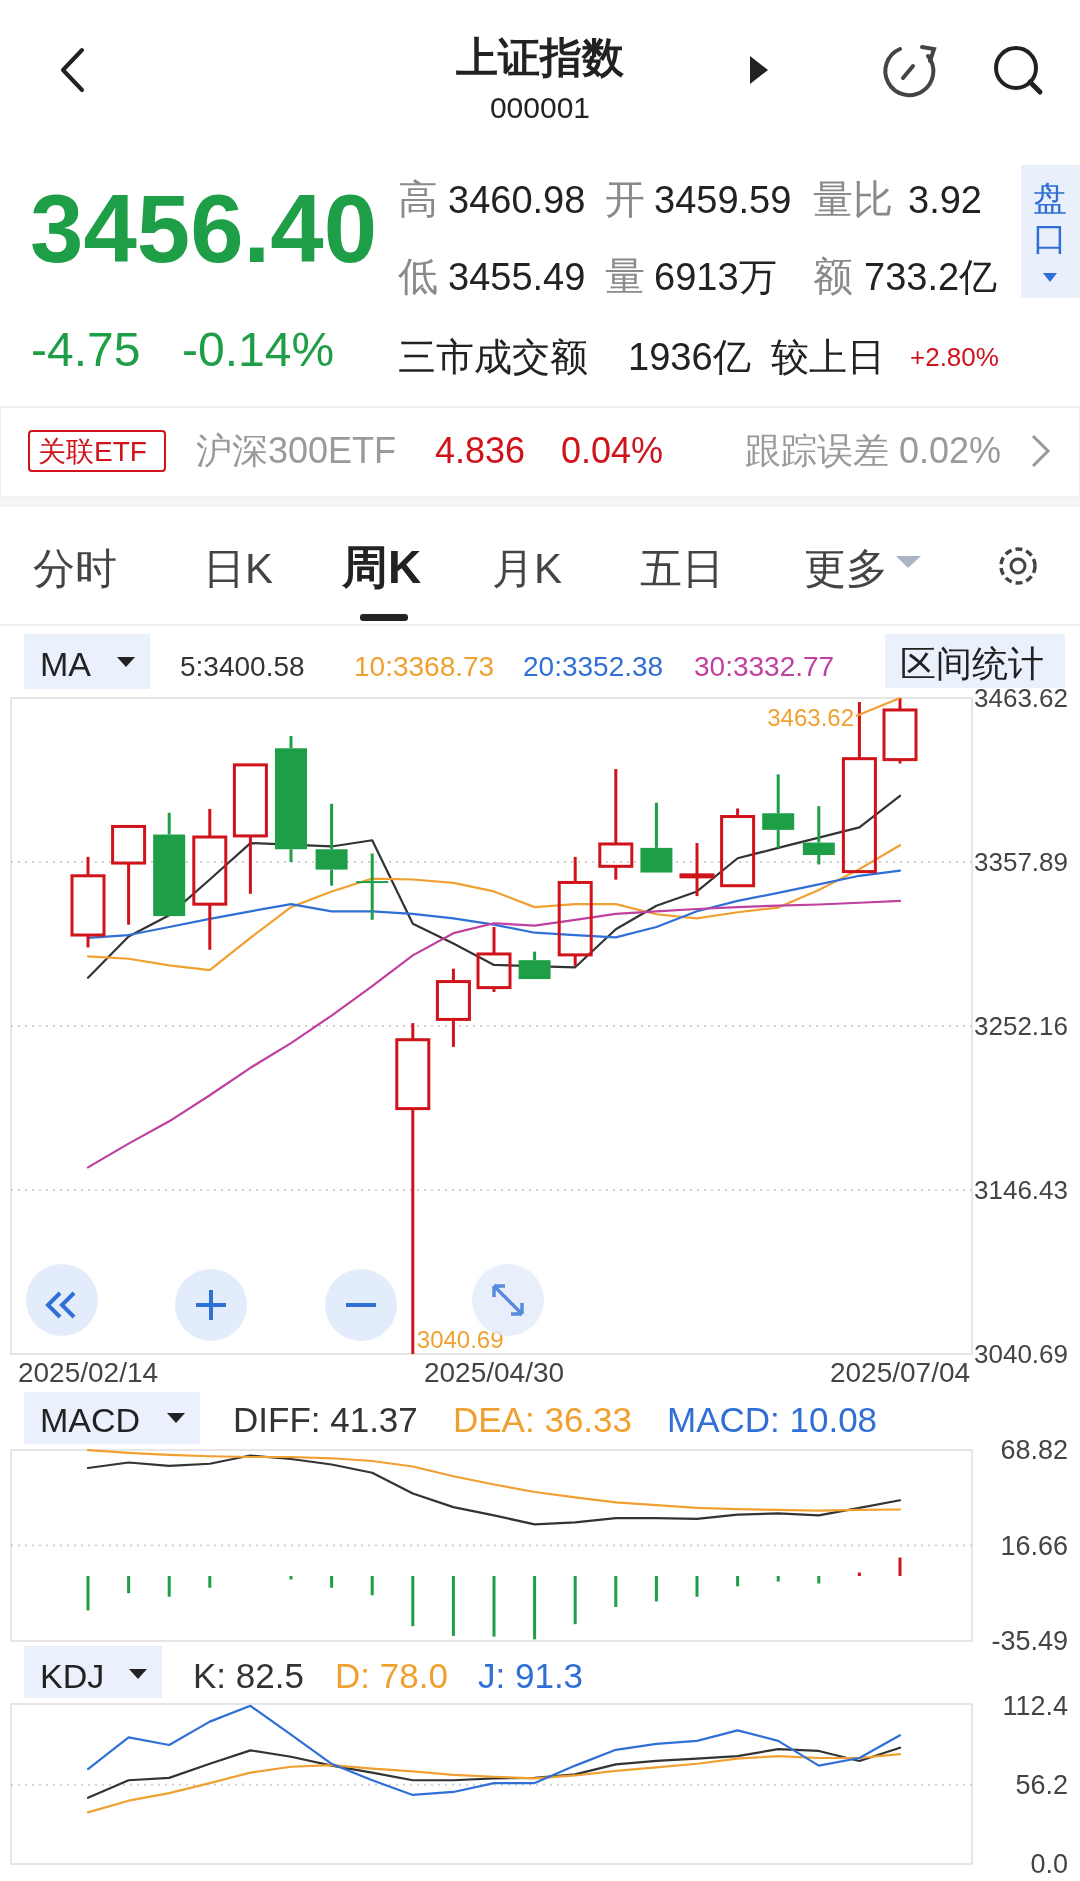 The image size is (1080, 1881). I want to click on text: 沪深300ETF, so click(296, 450).